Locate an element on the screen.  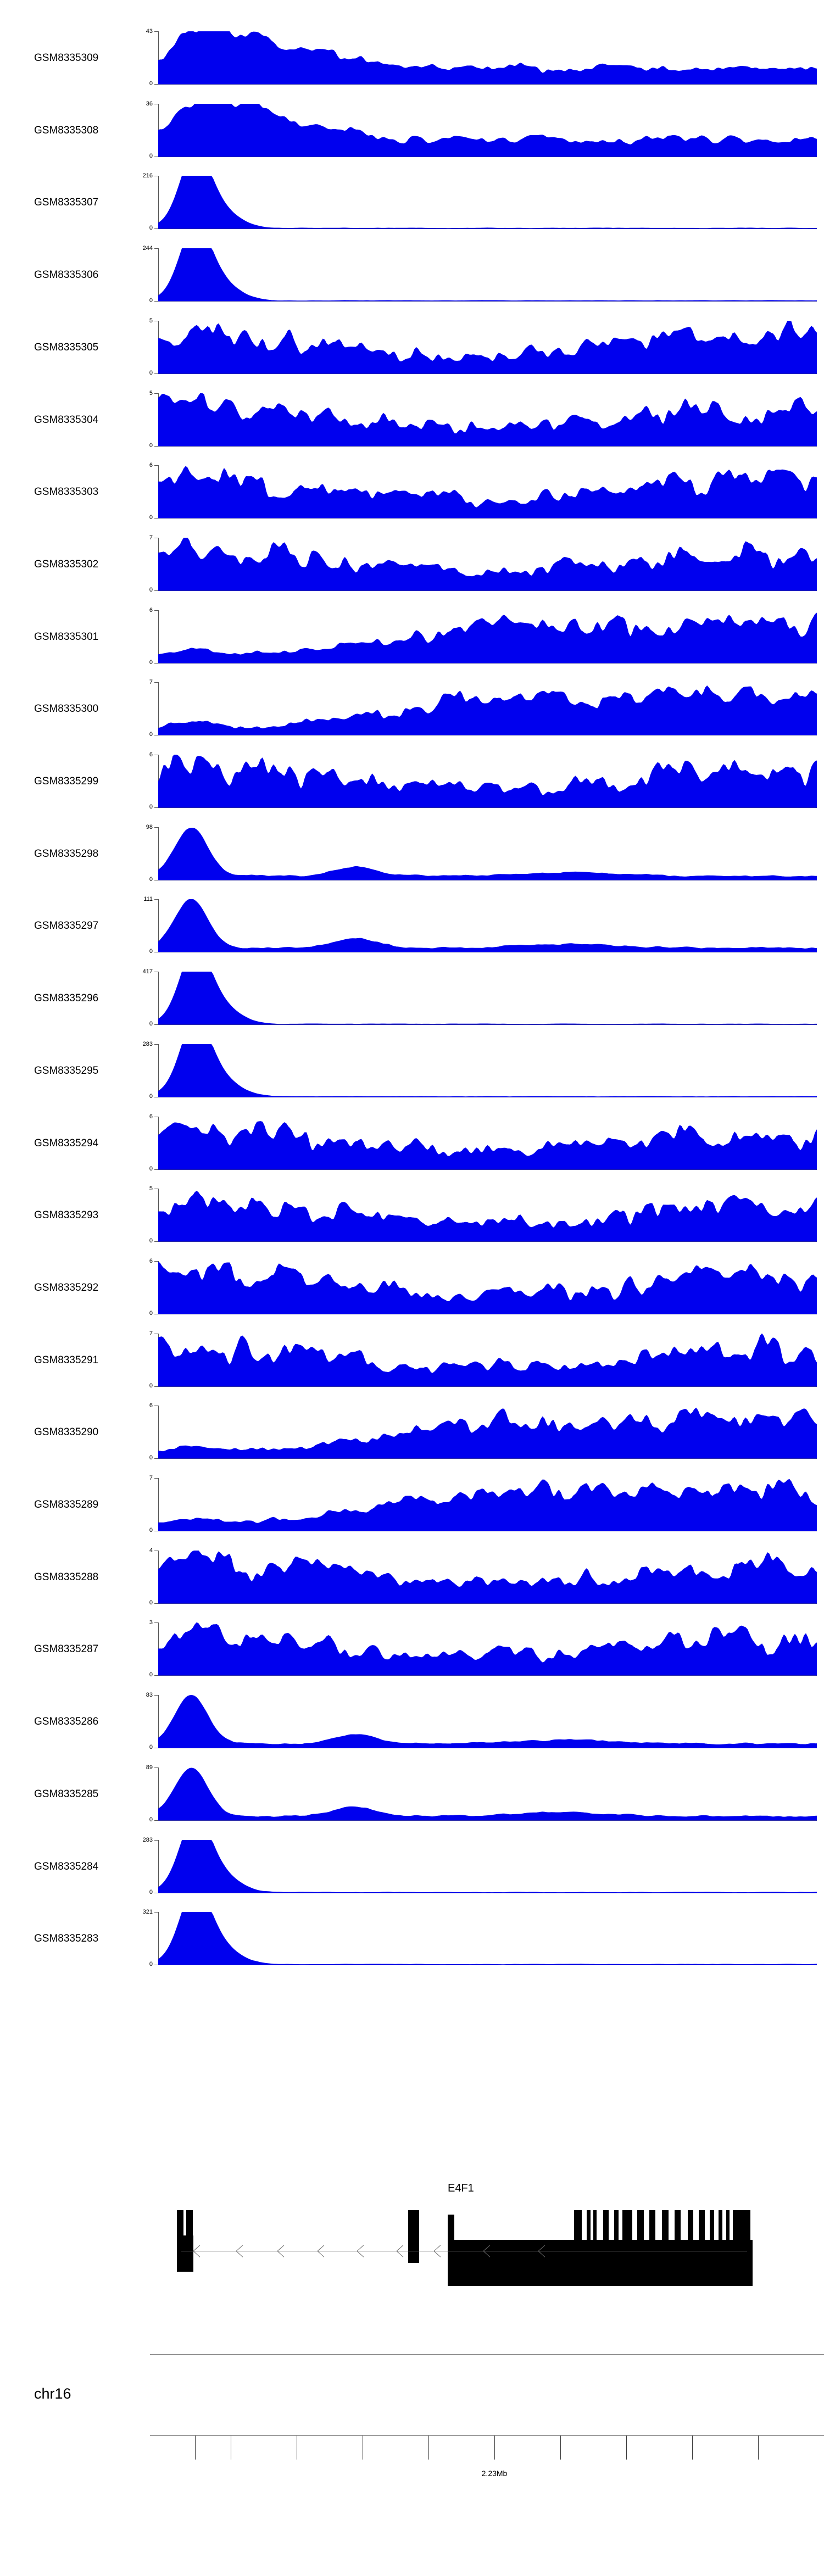
track-axis-max-value: 98 is located at coordinates (149, 826).